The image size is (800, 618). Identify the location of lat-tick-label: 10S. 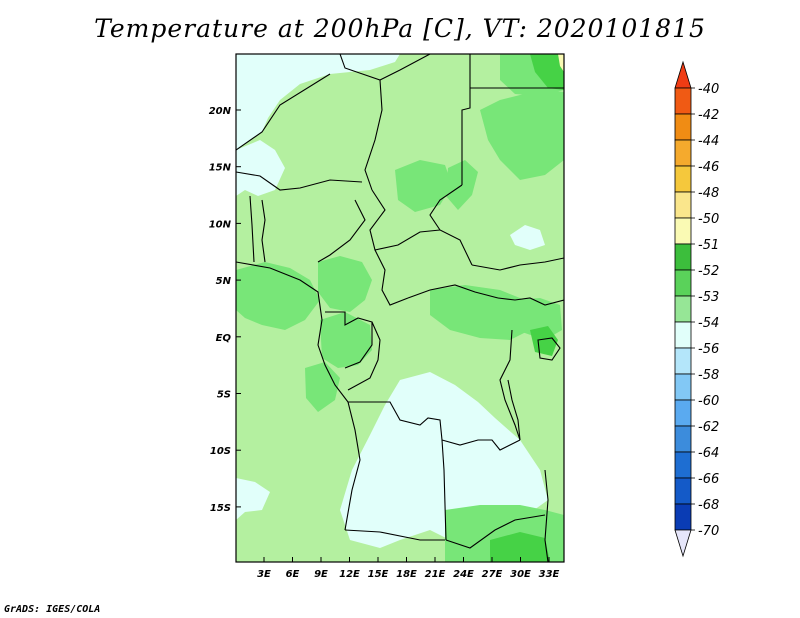
(220, 451).